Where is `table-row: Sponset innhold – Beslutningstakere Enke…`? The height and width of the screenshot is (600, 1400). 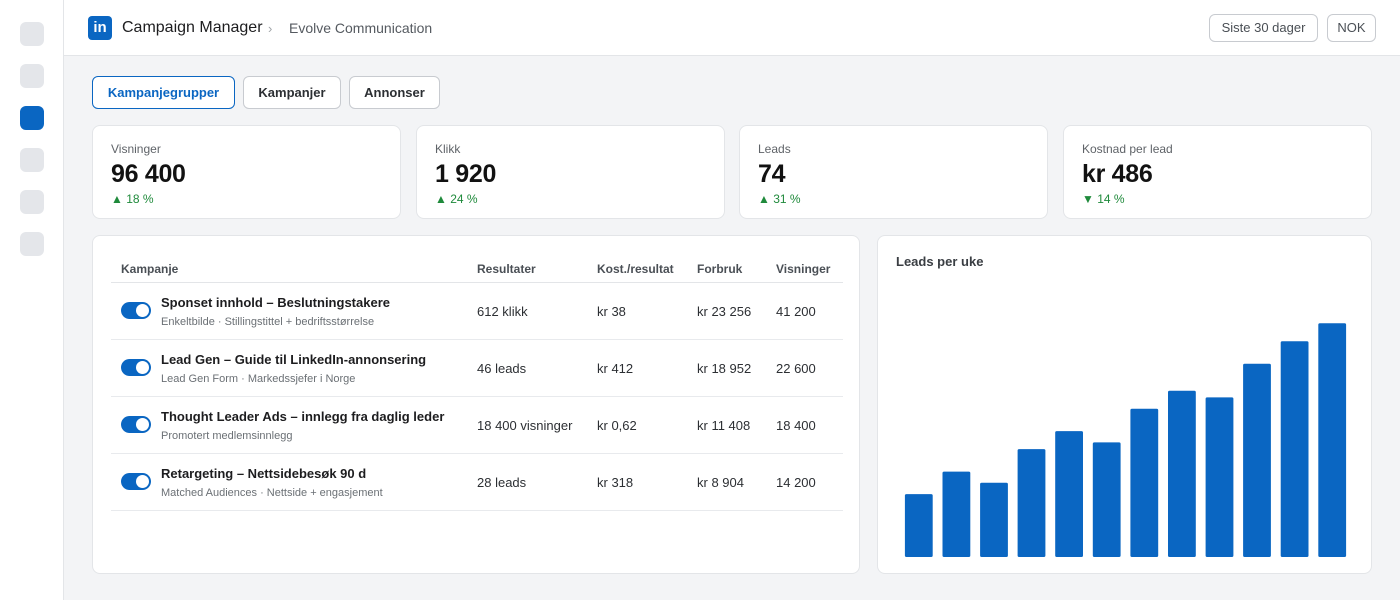 table-row: Sponset innhold – Beslutningstakere Enke… is located at coordinates (477, 311).